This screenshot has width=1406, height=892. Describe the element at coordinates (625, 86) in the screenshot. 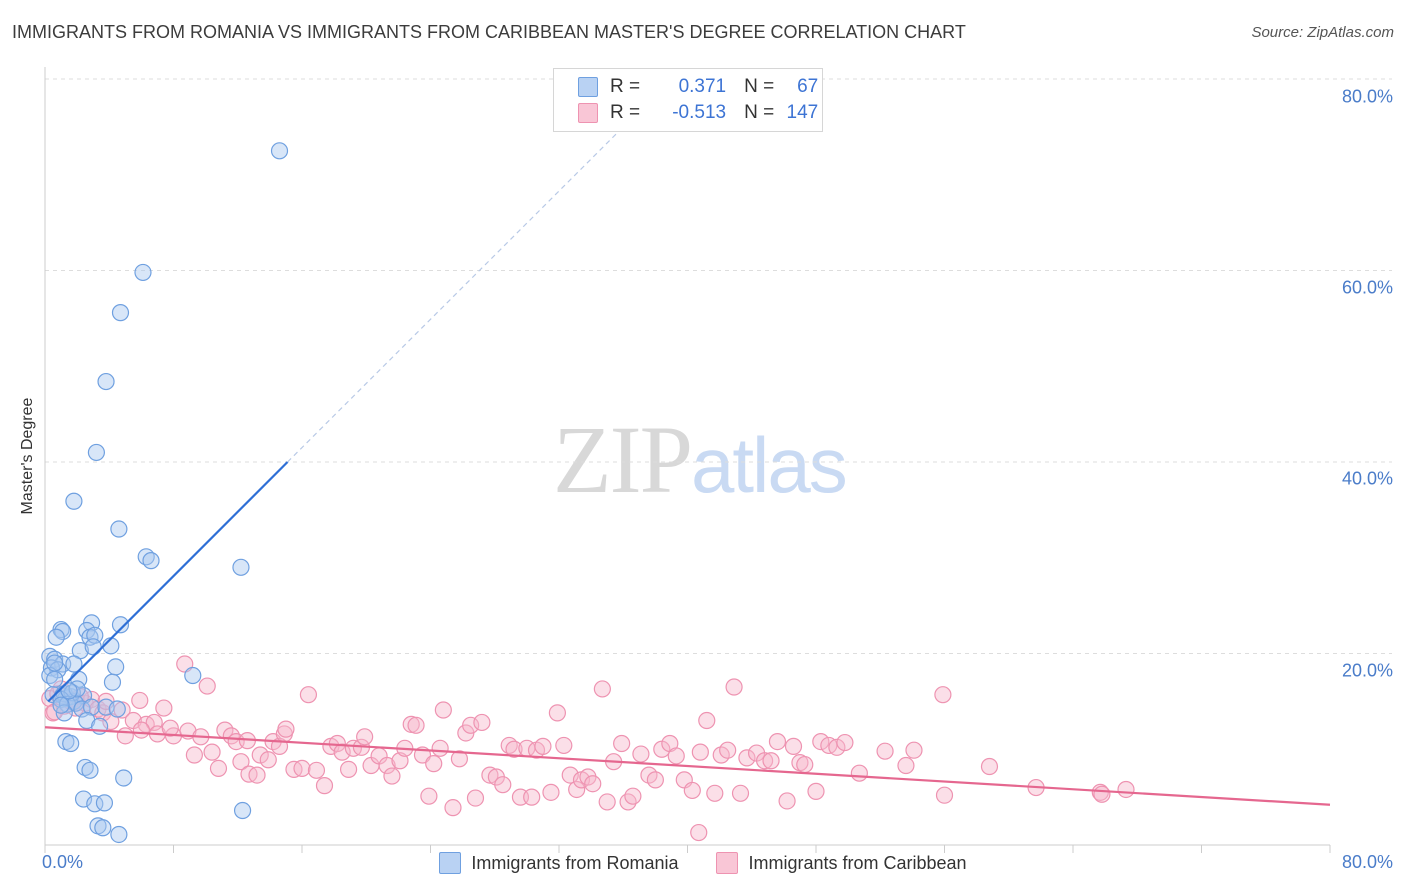

I see `romania-r-label: R =` at that location.